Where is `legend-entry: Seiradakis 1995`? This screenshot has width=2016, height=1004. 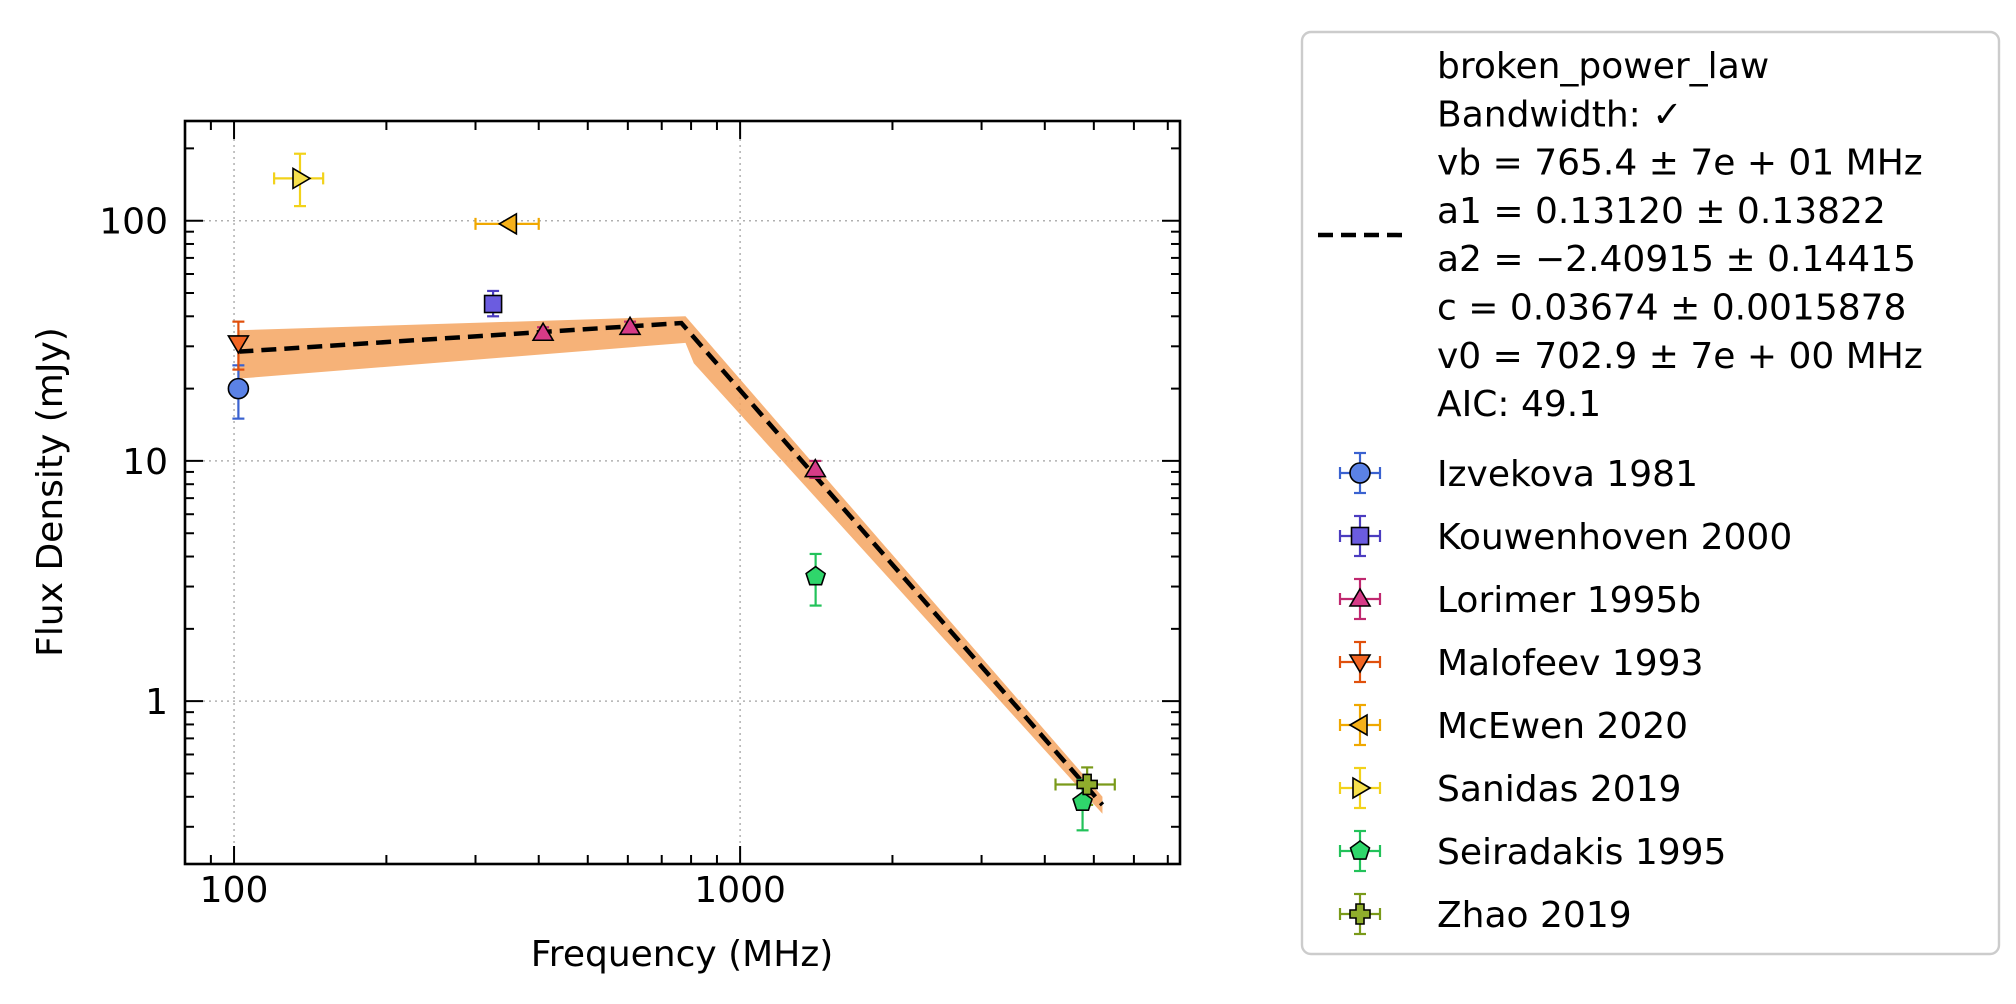
legend-entry: Seiradakis 1995 is located at coordinates (1532, 851).